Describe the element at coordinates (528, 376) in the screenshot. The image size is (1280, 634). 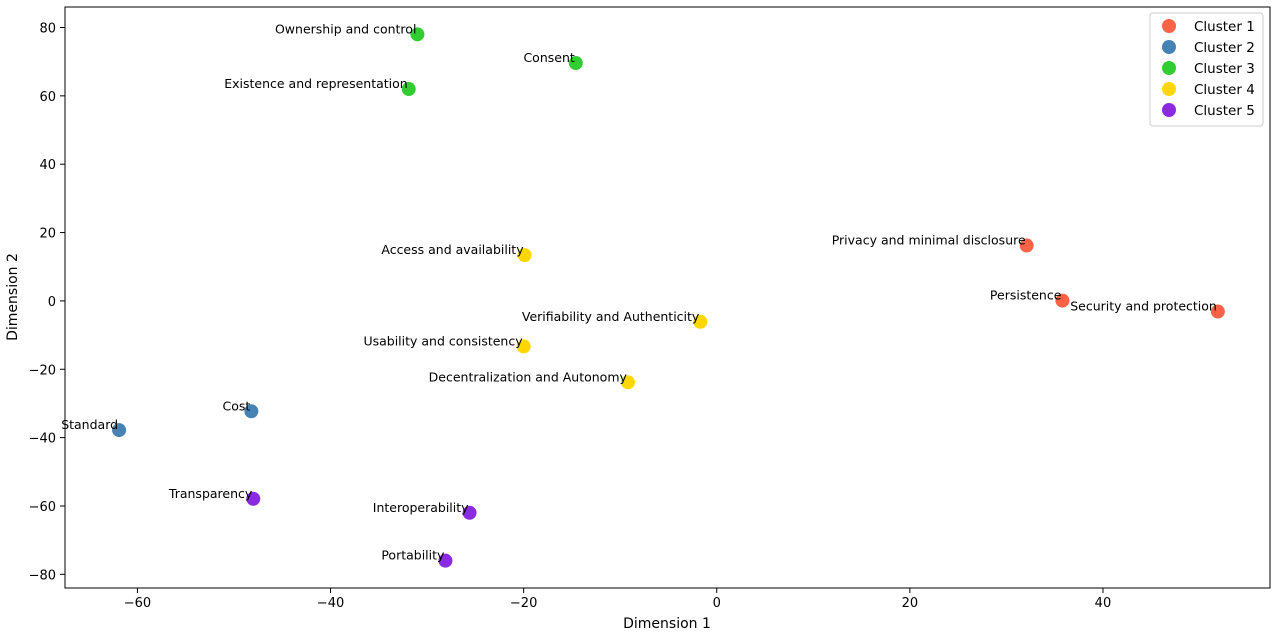
I see `point-label: Decentralization and Autonomy` at that location.